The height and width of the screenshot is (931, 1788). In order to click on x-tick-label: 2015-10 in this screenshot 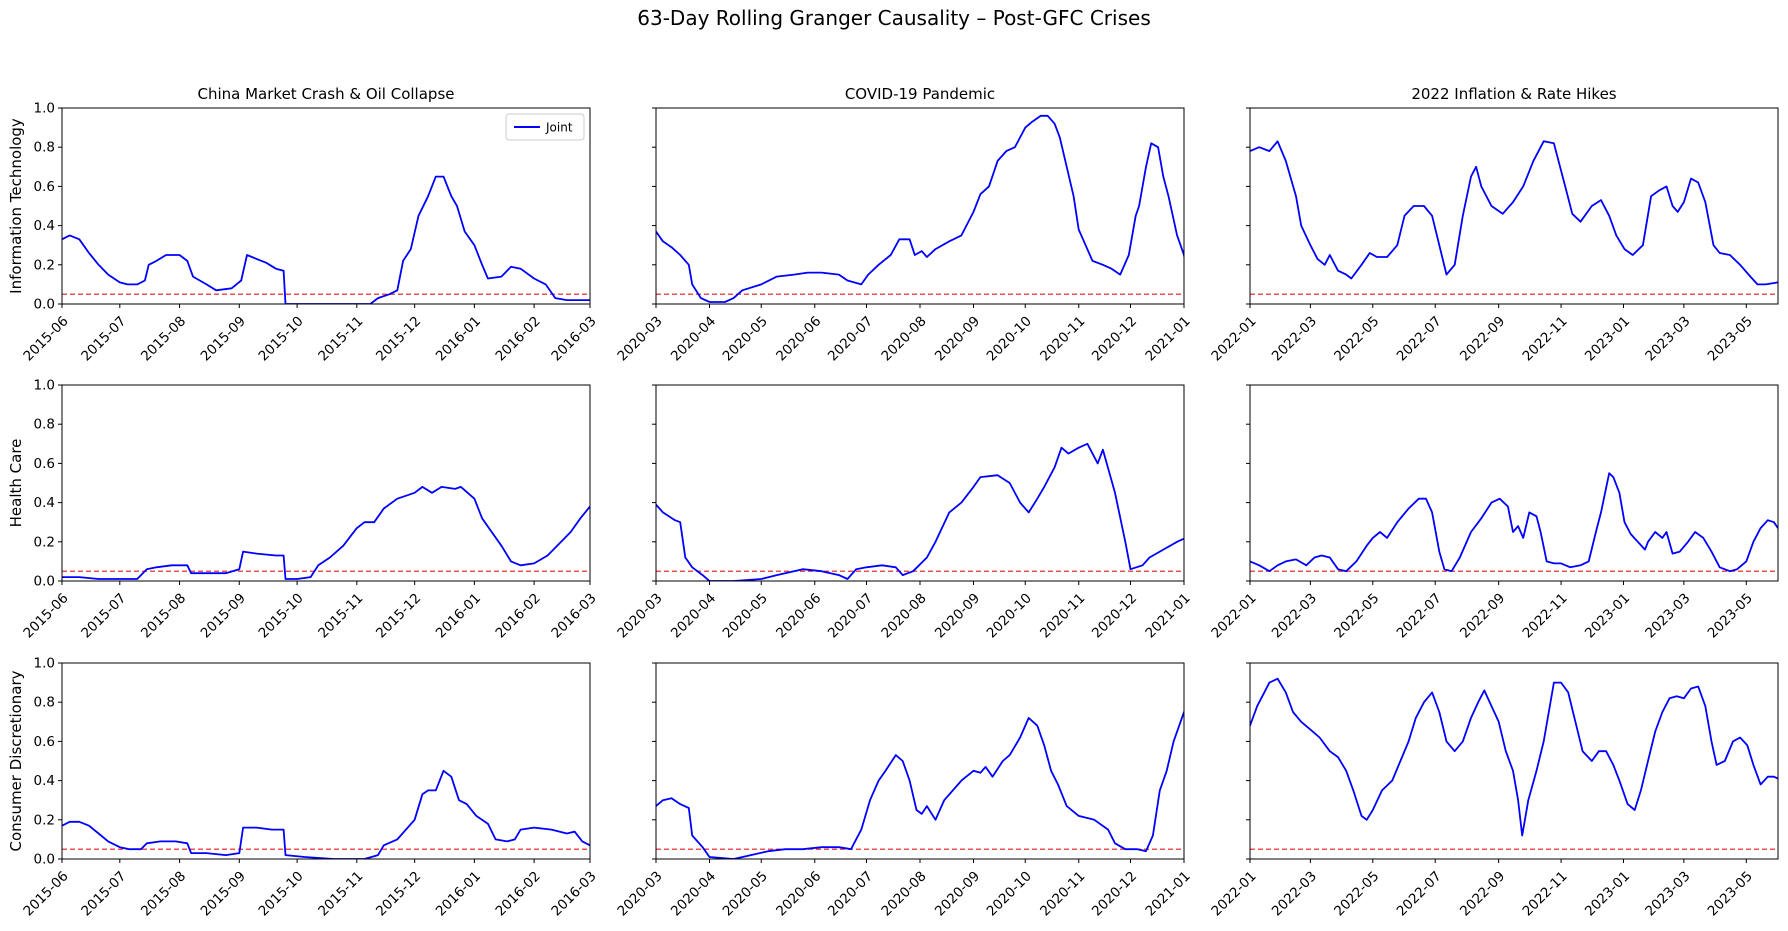, I will do `click(281, 338)`.